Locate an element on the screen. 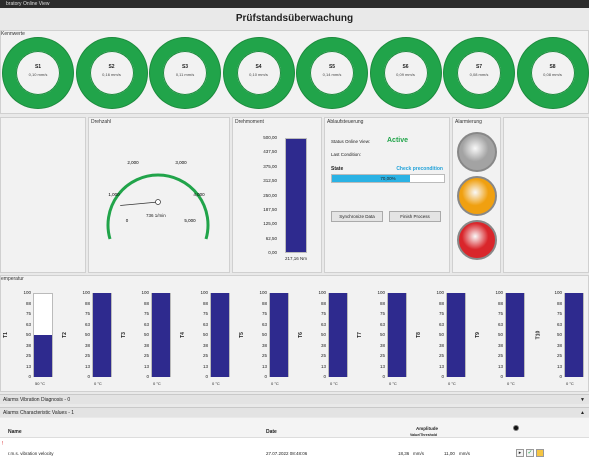 This screenshot has width=589, height=460. torque-tick-label: 187,50 is located at coordinates (270, 209).